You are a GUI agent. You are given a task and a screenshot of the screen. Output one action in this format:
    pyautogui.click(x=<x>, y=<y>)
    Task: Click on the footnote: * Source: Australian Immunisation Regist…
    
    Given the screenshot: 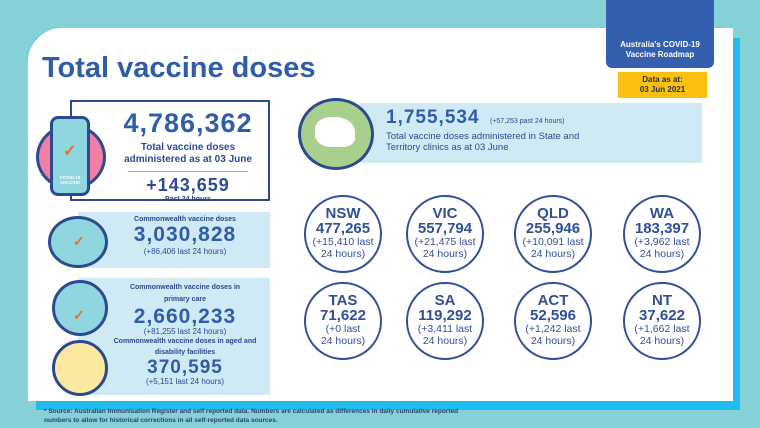 What is the action you would take?
    pyautogui.click(x=251, y=416)
    